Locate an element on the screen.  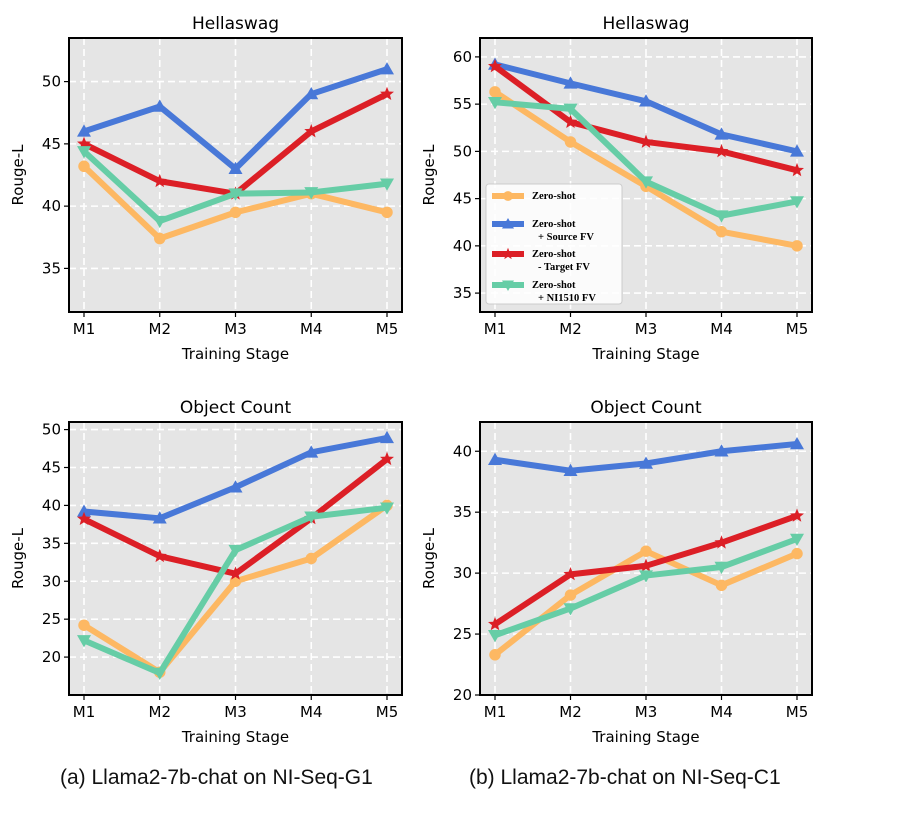
legend-label-ni1510: + NI1510 FV is located at coordinates (567, 298).